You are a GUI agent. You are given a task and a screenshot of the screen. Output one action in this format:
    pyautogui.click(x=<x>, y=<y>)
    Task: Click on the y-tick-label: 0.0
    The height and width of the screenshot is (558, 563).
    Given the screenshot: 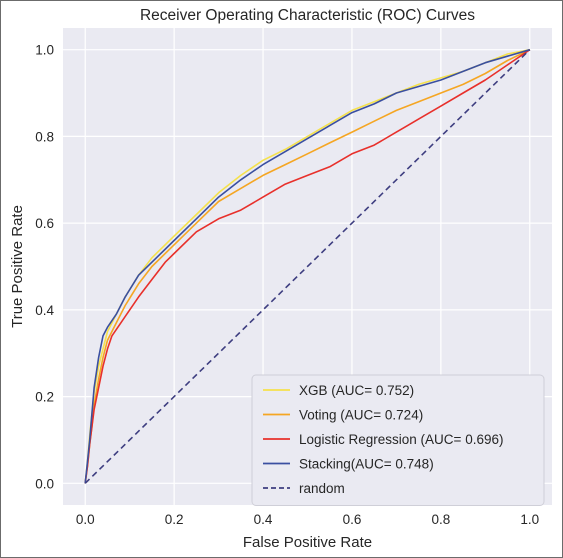 What is the action you would take?
    pyautogui.click(x=44, y=483)
    